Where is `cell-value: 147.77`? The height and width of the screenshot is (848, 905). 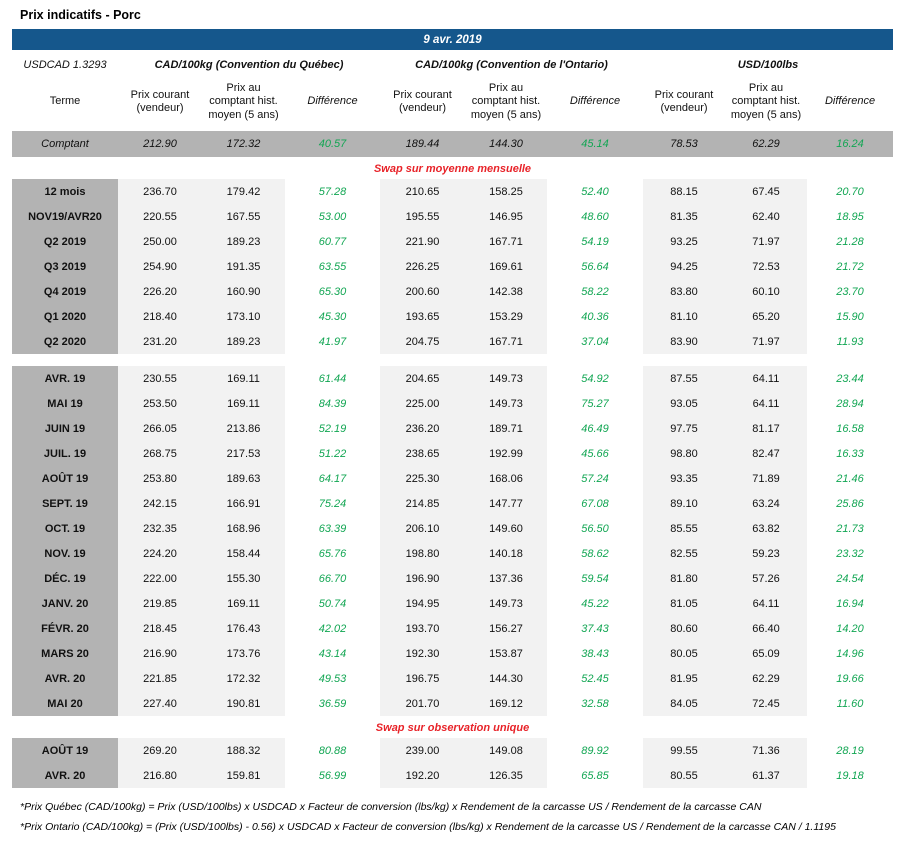
cell-value: 147.77 is located at coordinates (506, 503).